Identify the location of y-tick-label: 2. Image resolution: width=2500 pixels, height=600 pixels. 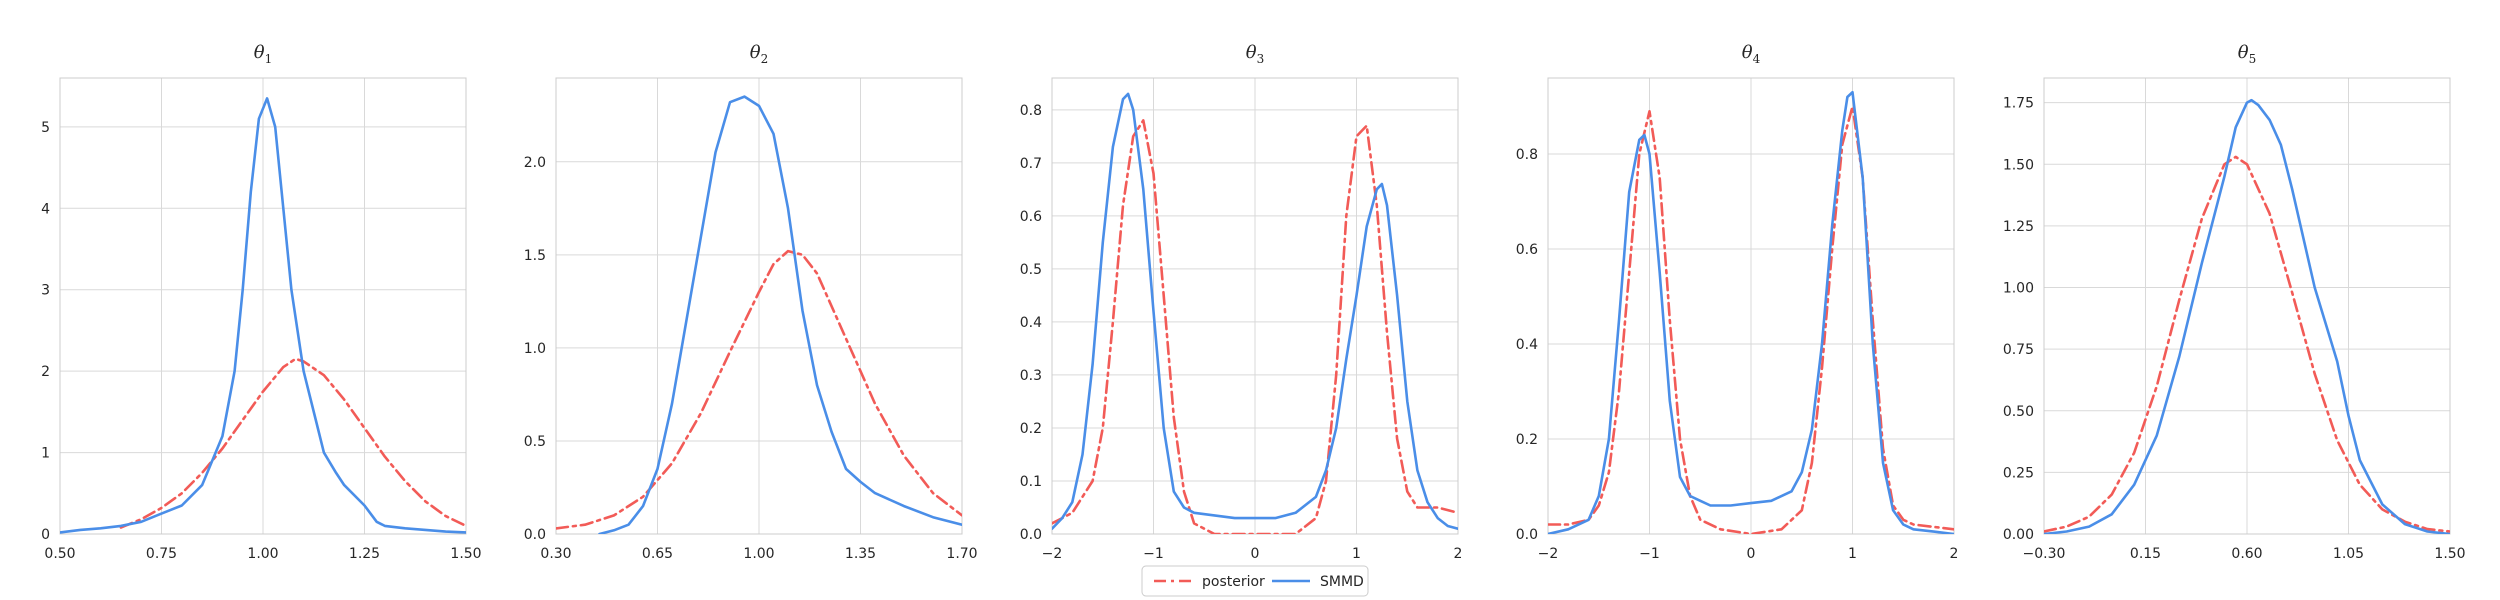
(45, 372).